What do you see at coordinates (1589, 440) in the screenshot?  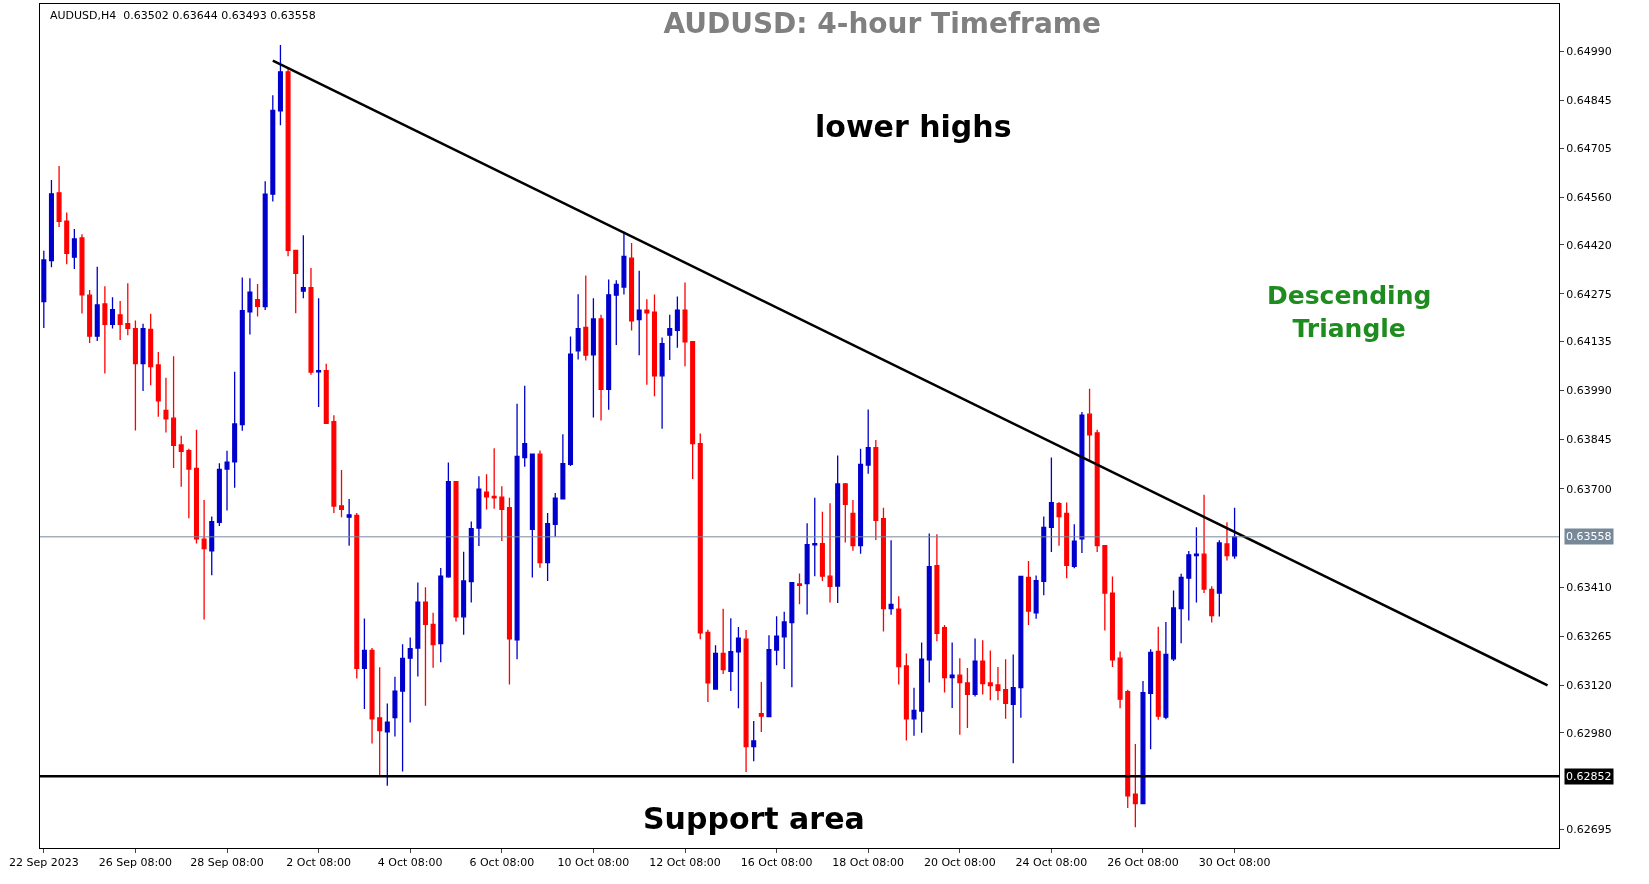 I see `y-tick-label: 0.63845` at bounding box center [1589, 440].